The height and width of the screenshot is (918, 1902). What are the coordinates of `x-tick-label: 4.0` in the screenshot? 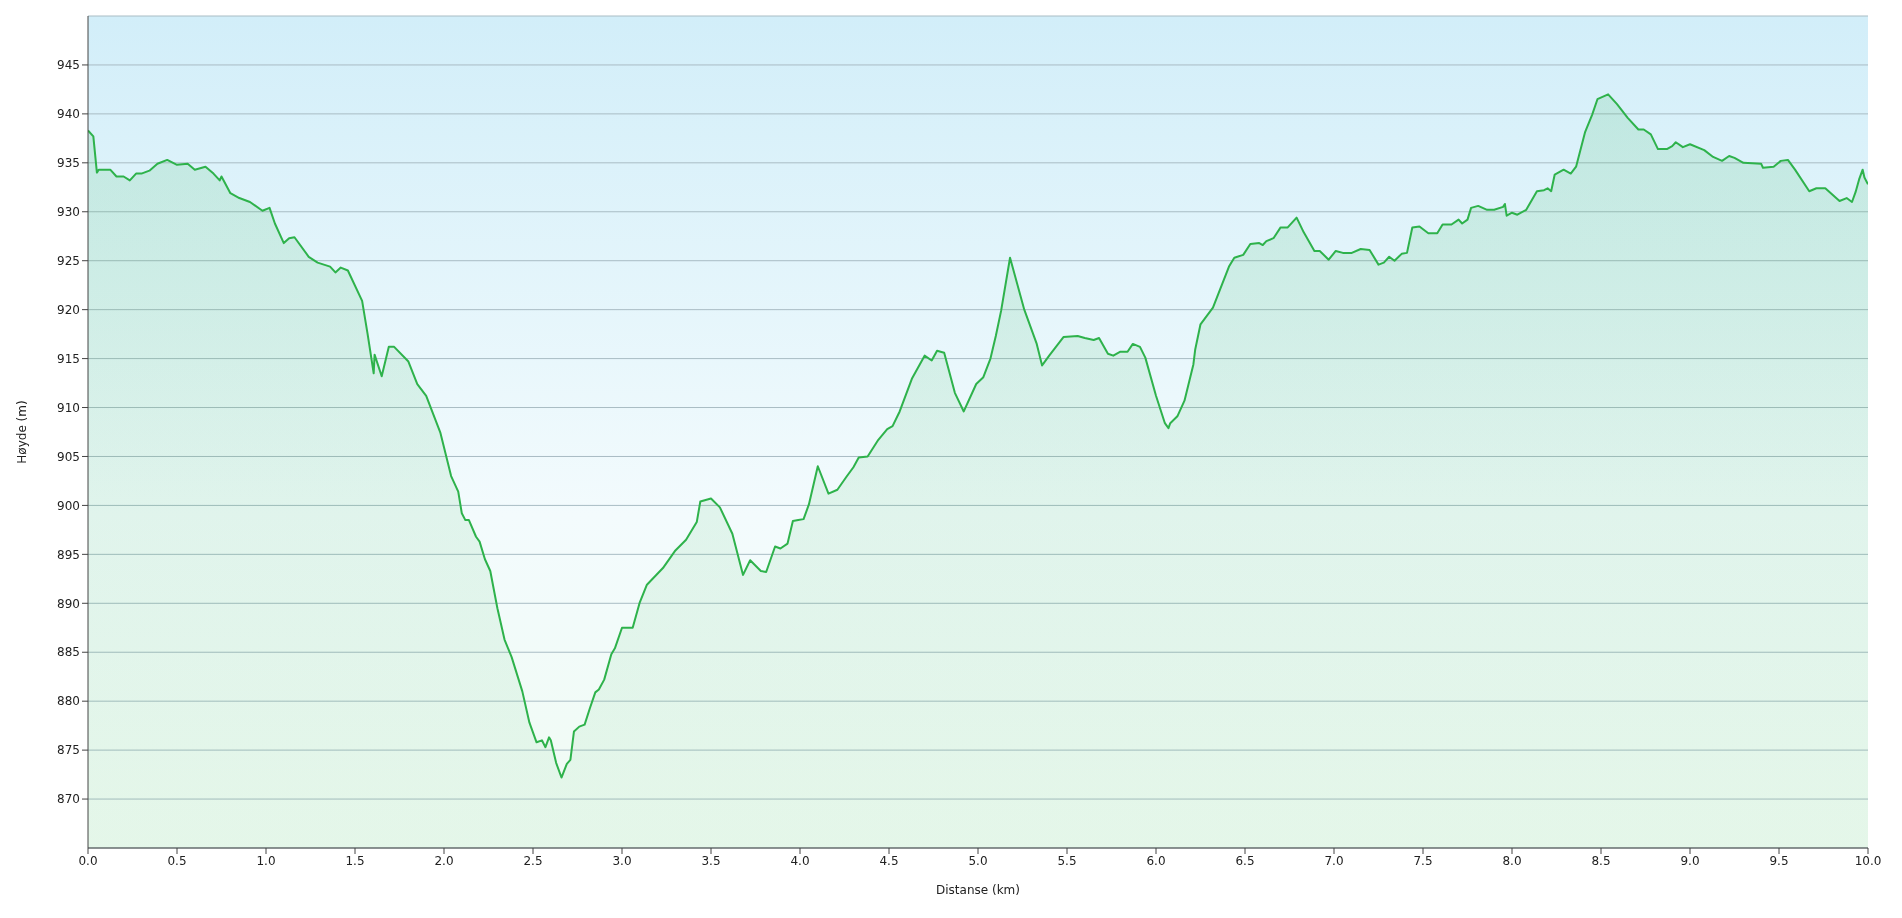 It's located at (800, 860).